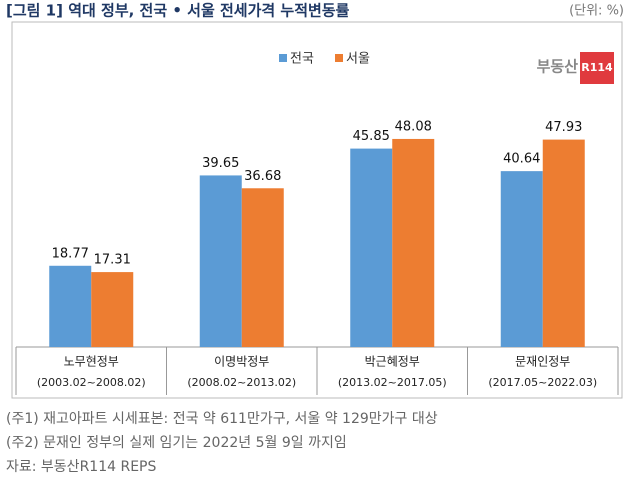 The width and height of the screenshot is (634, 482). Describe the element at coordinates (262, 176) in the screenshot. I see `data-label: 36.68` at that location.